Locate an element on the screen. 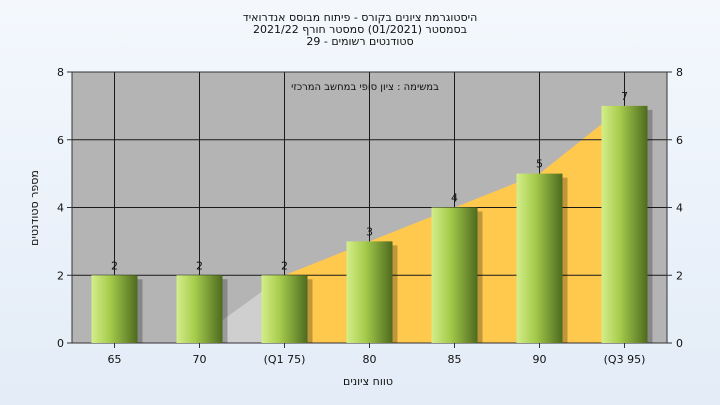  y-axis-label: מספר סטודנטים is located at coordinates (34, 208).